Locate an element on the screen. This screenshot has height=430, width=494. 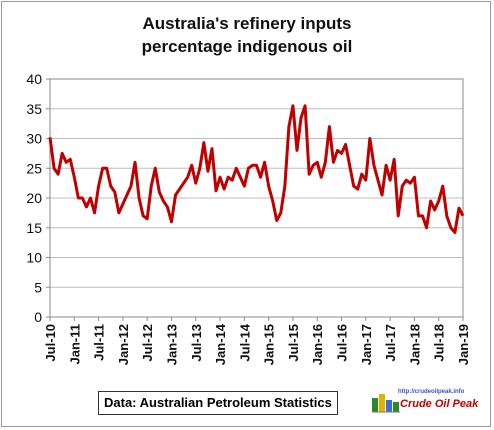
chart-title-line1: Australia's refinery inputs is located at coordinates (247, 23).